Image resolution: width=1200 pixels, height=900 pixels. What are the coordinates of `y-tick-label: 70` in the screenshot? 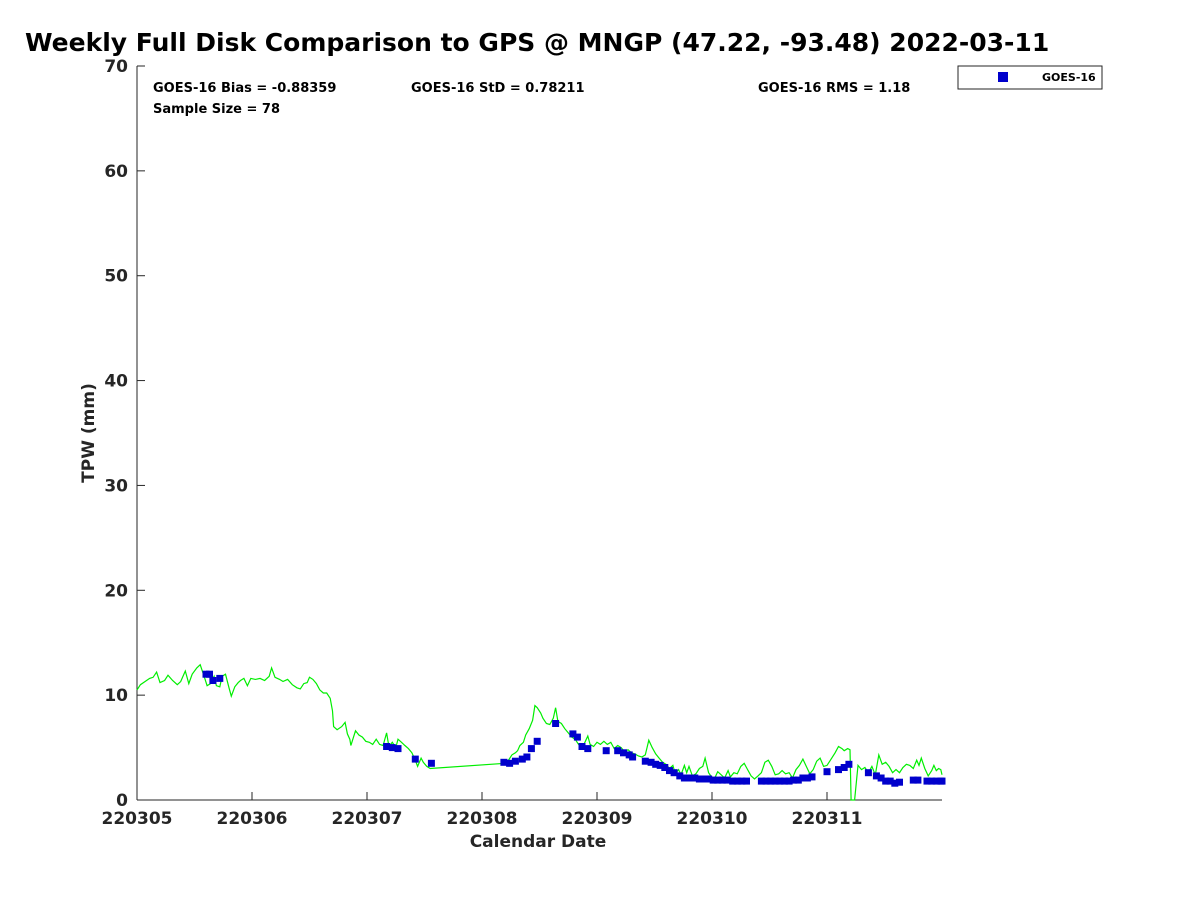 It's located at (116, 67).